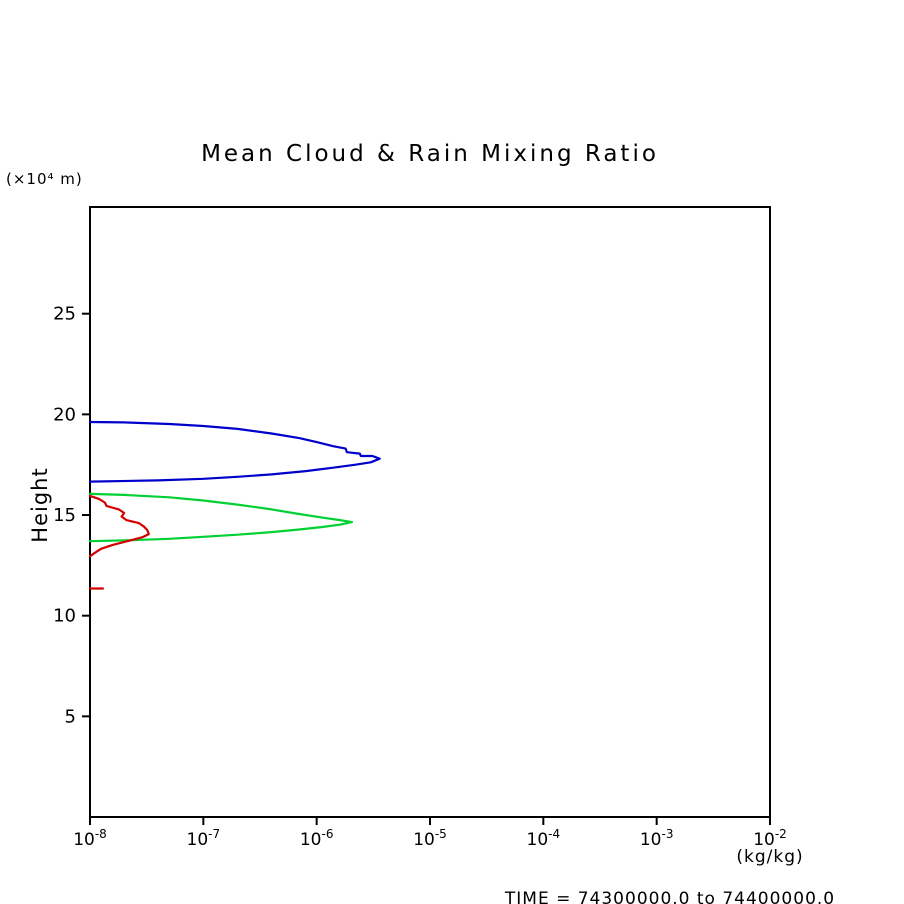 Image resolution: width=904 pixels, height=904 pixels. Describe the element at coordinates (64, 616) in the screenshot. I see `y-axis-tick-label: 10` at that location.